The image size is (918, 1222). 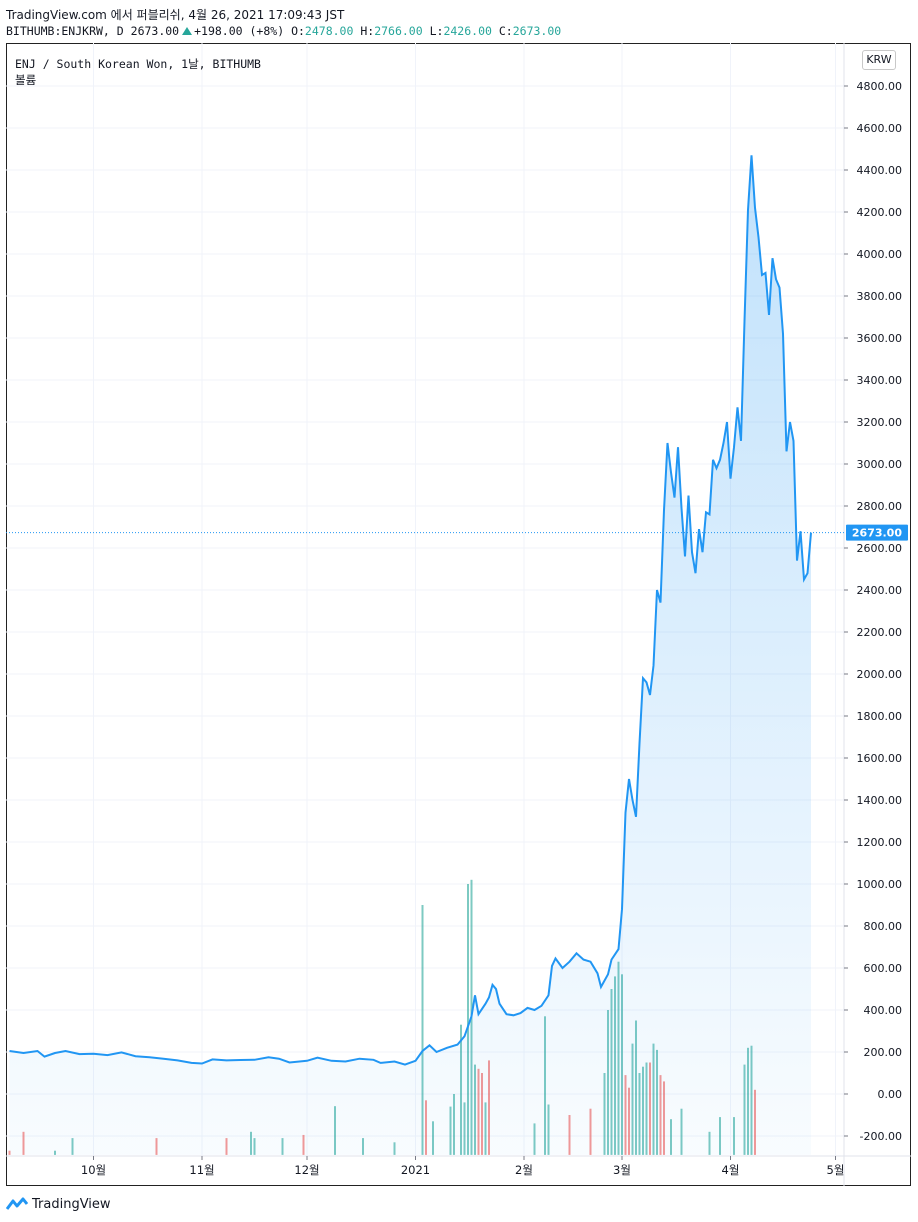 What do you see at coordinates (436, 31) in the screenshot?
I see `low-label: L:` at bounding box center [436, 31].